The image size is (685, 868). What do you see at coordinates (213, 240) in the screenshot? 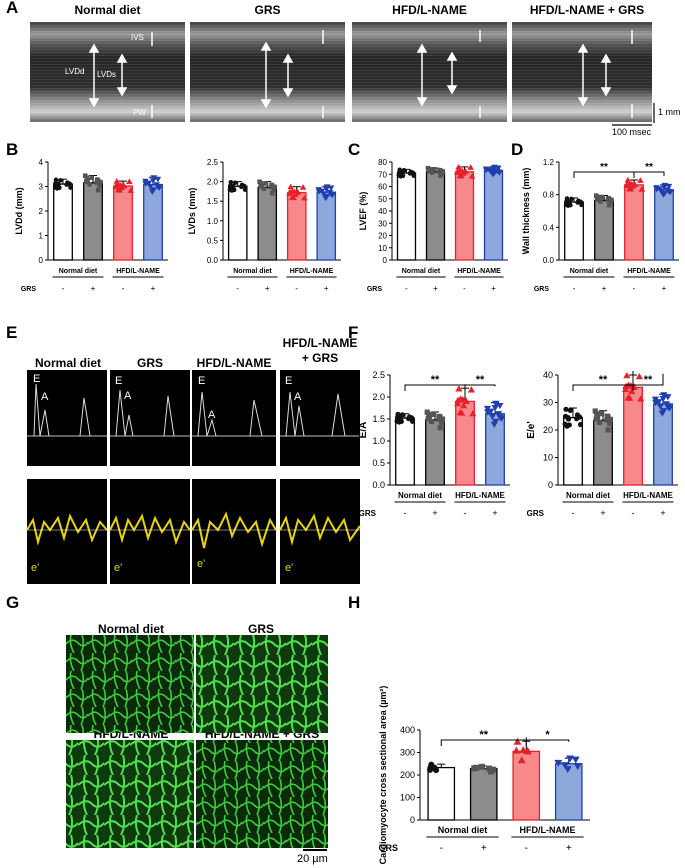
I see `y-tick-label: 0.5` at bounding box center [213, 240].